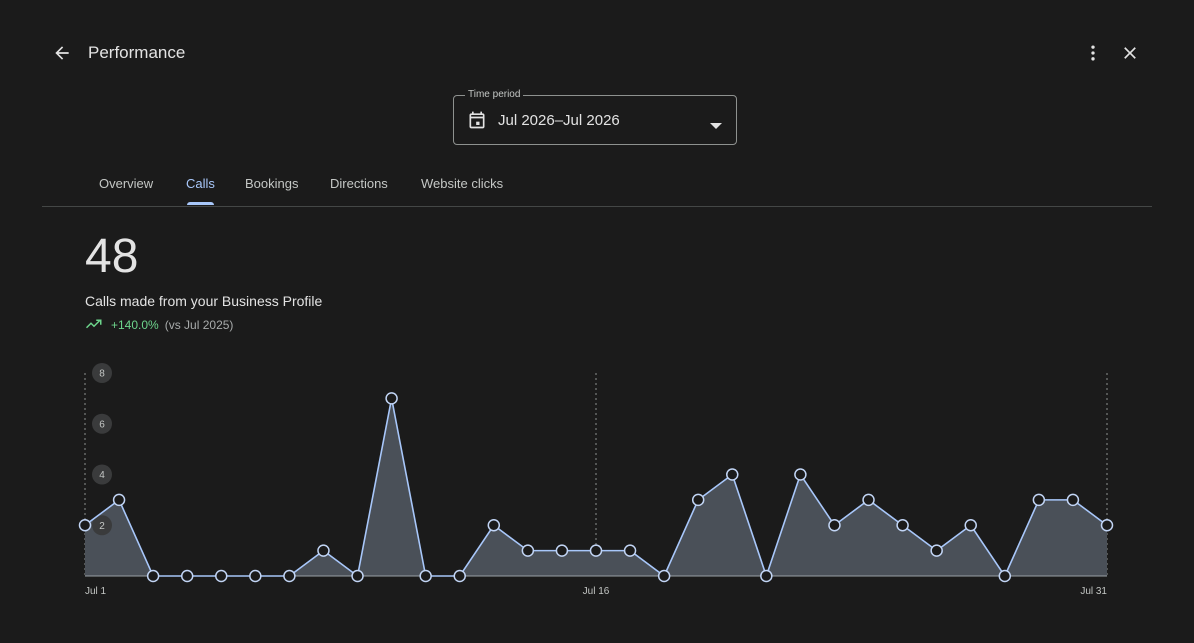 The width and height of the screenshot is (1194, 643). I want to click on tab-directions: Directions, so click(359, 183).